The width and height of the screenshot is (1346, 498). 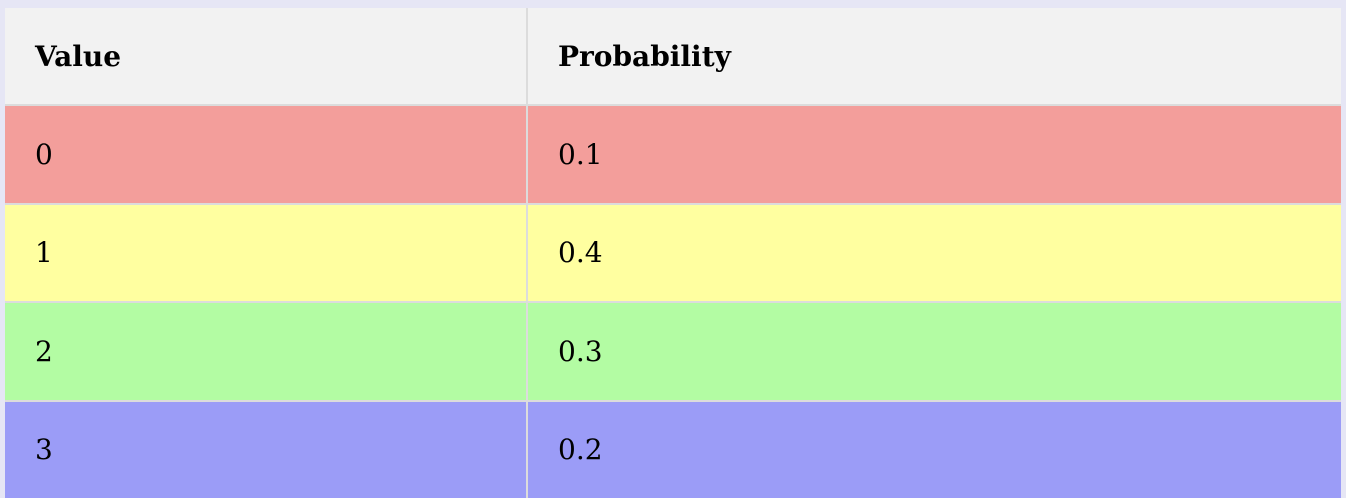 I want to click on header-value: Value, so click(x=266, y=57).